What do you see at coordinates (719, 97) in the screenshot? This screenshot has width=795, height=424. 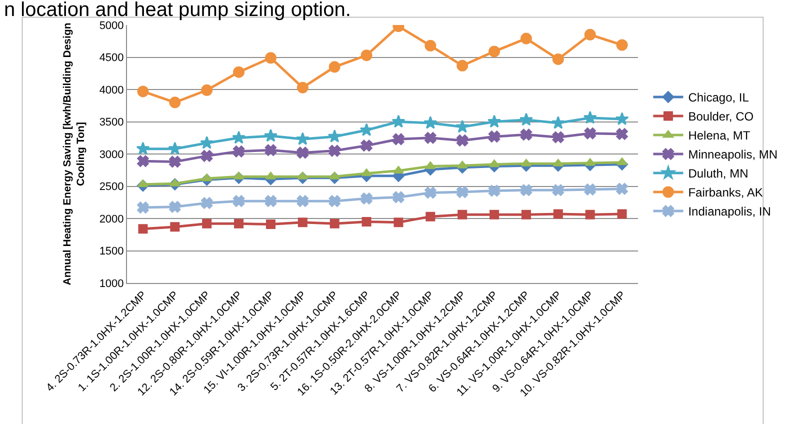 I see `legend-label: Chicago, IL` at bounding box center [719, 97].